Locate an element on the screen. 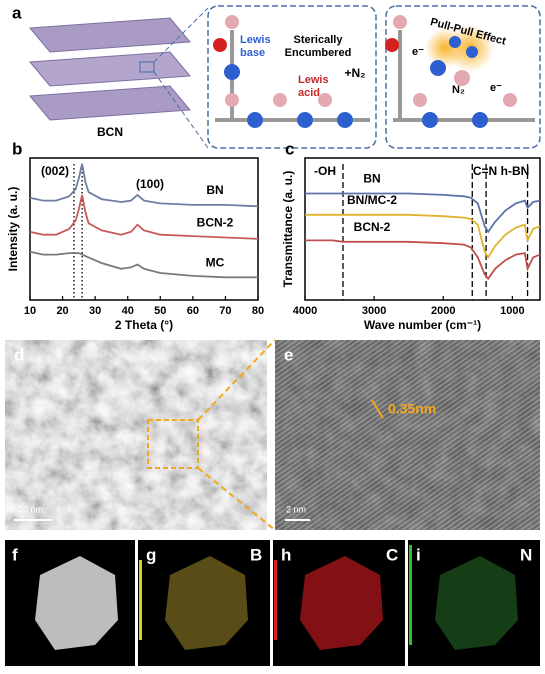 The image size is (545, 674). annotation: (002) is located at coordinates (55, 171).